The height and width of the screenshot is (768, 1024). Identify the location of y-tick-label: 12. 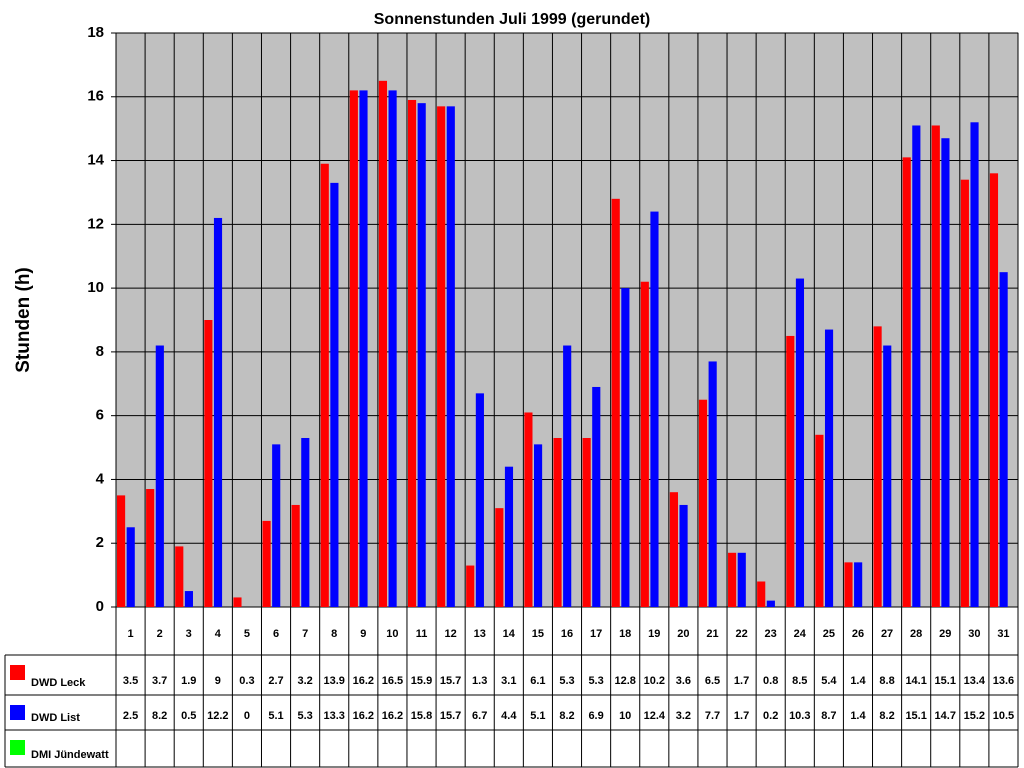
(95, 223).